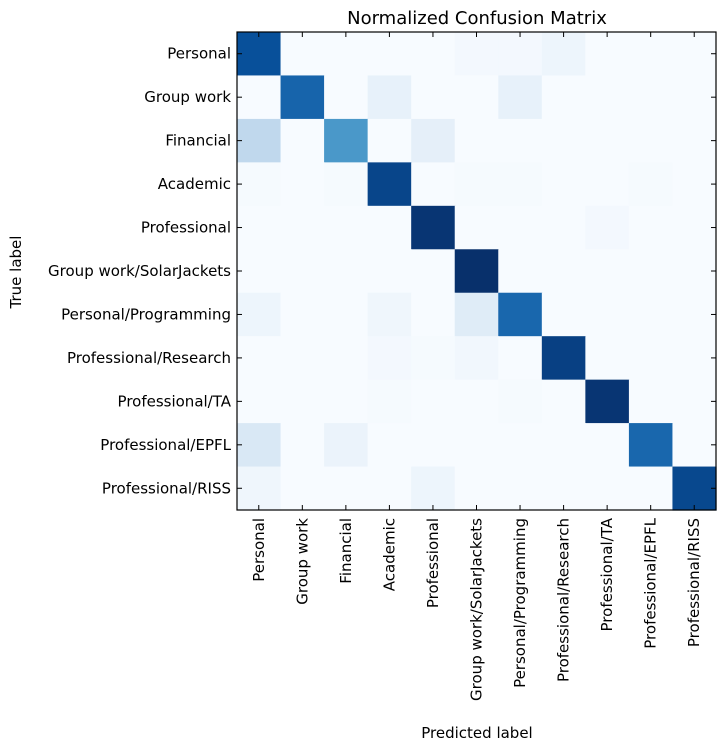  I want to click on x-tick-label: Financial, so click(346, 551).